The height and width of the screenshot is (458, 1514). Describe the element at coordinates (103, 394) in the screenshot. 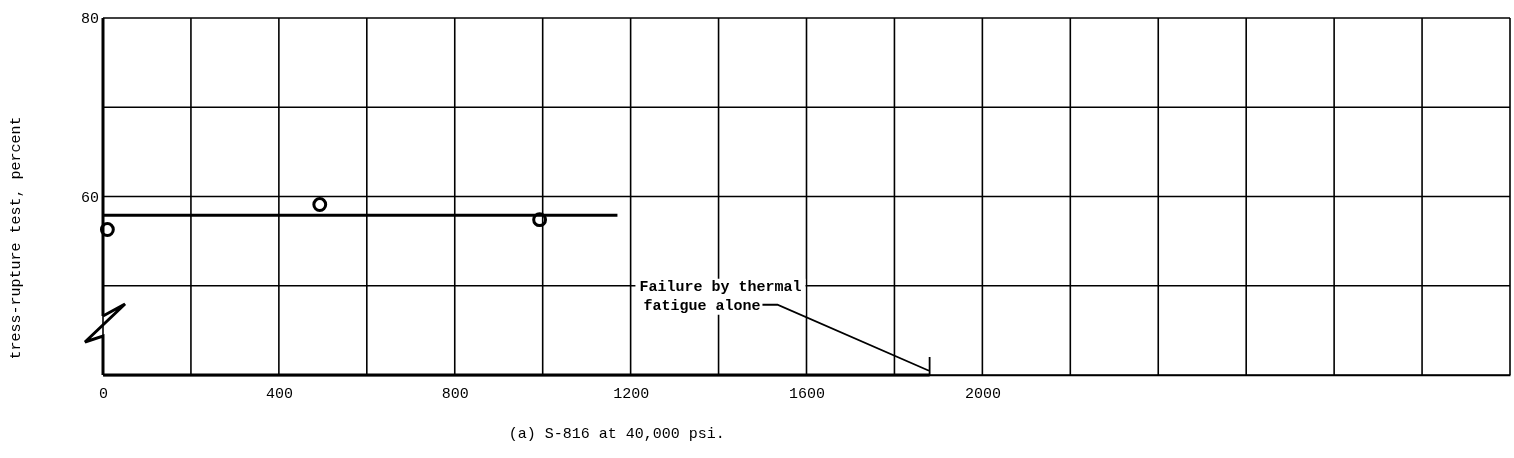

I see `x-tick-label: 0` at that location.